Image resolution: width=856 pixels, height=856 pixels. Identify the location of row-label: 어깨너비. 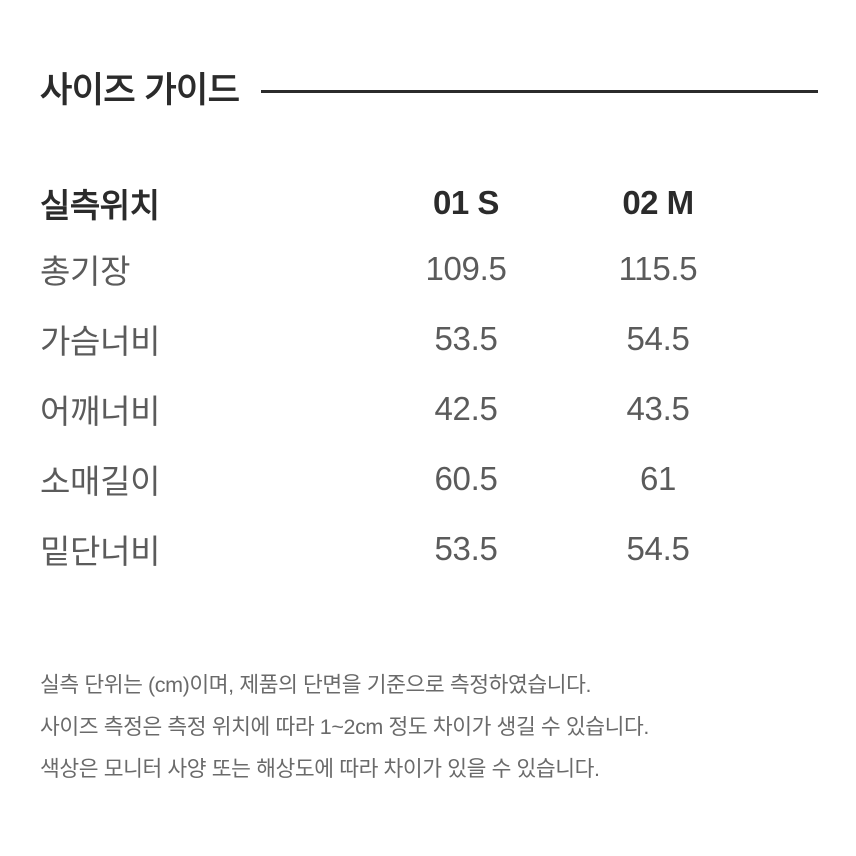
(100, 411).